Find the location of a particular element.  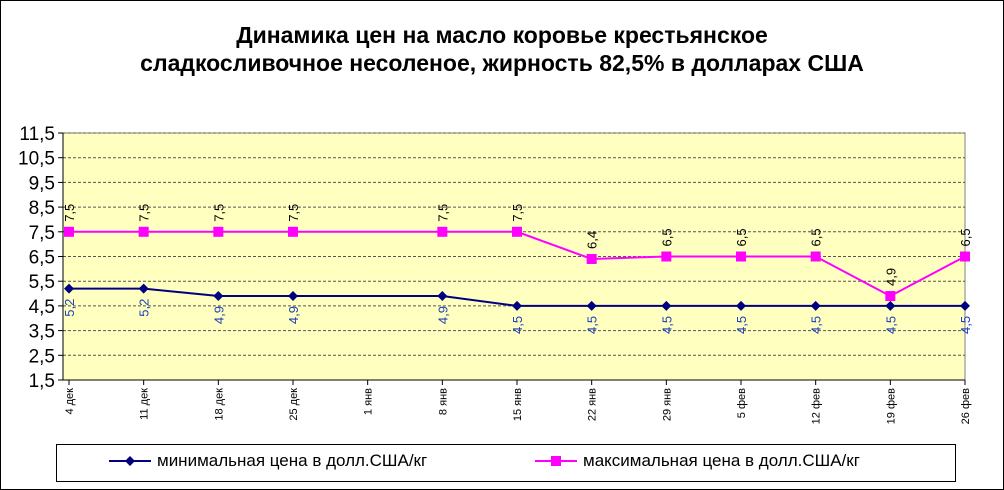

legend-marker-min is located at coordinates (130, 461).